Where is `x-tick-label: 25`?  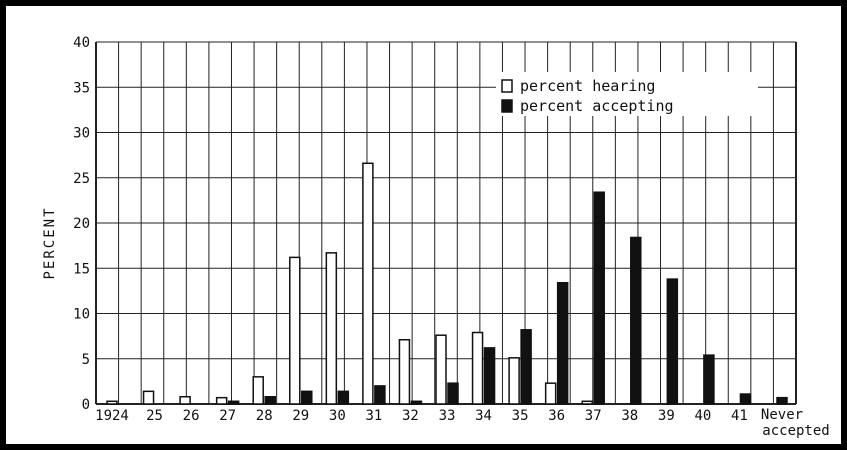
x-tick-label: 25 is located at coordinates (154, 416).